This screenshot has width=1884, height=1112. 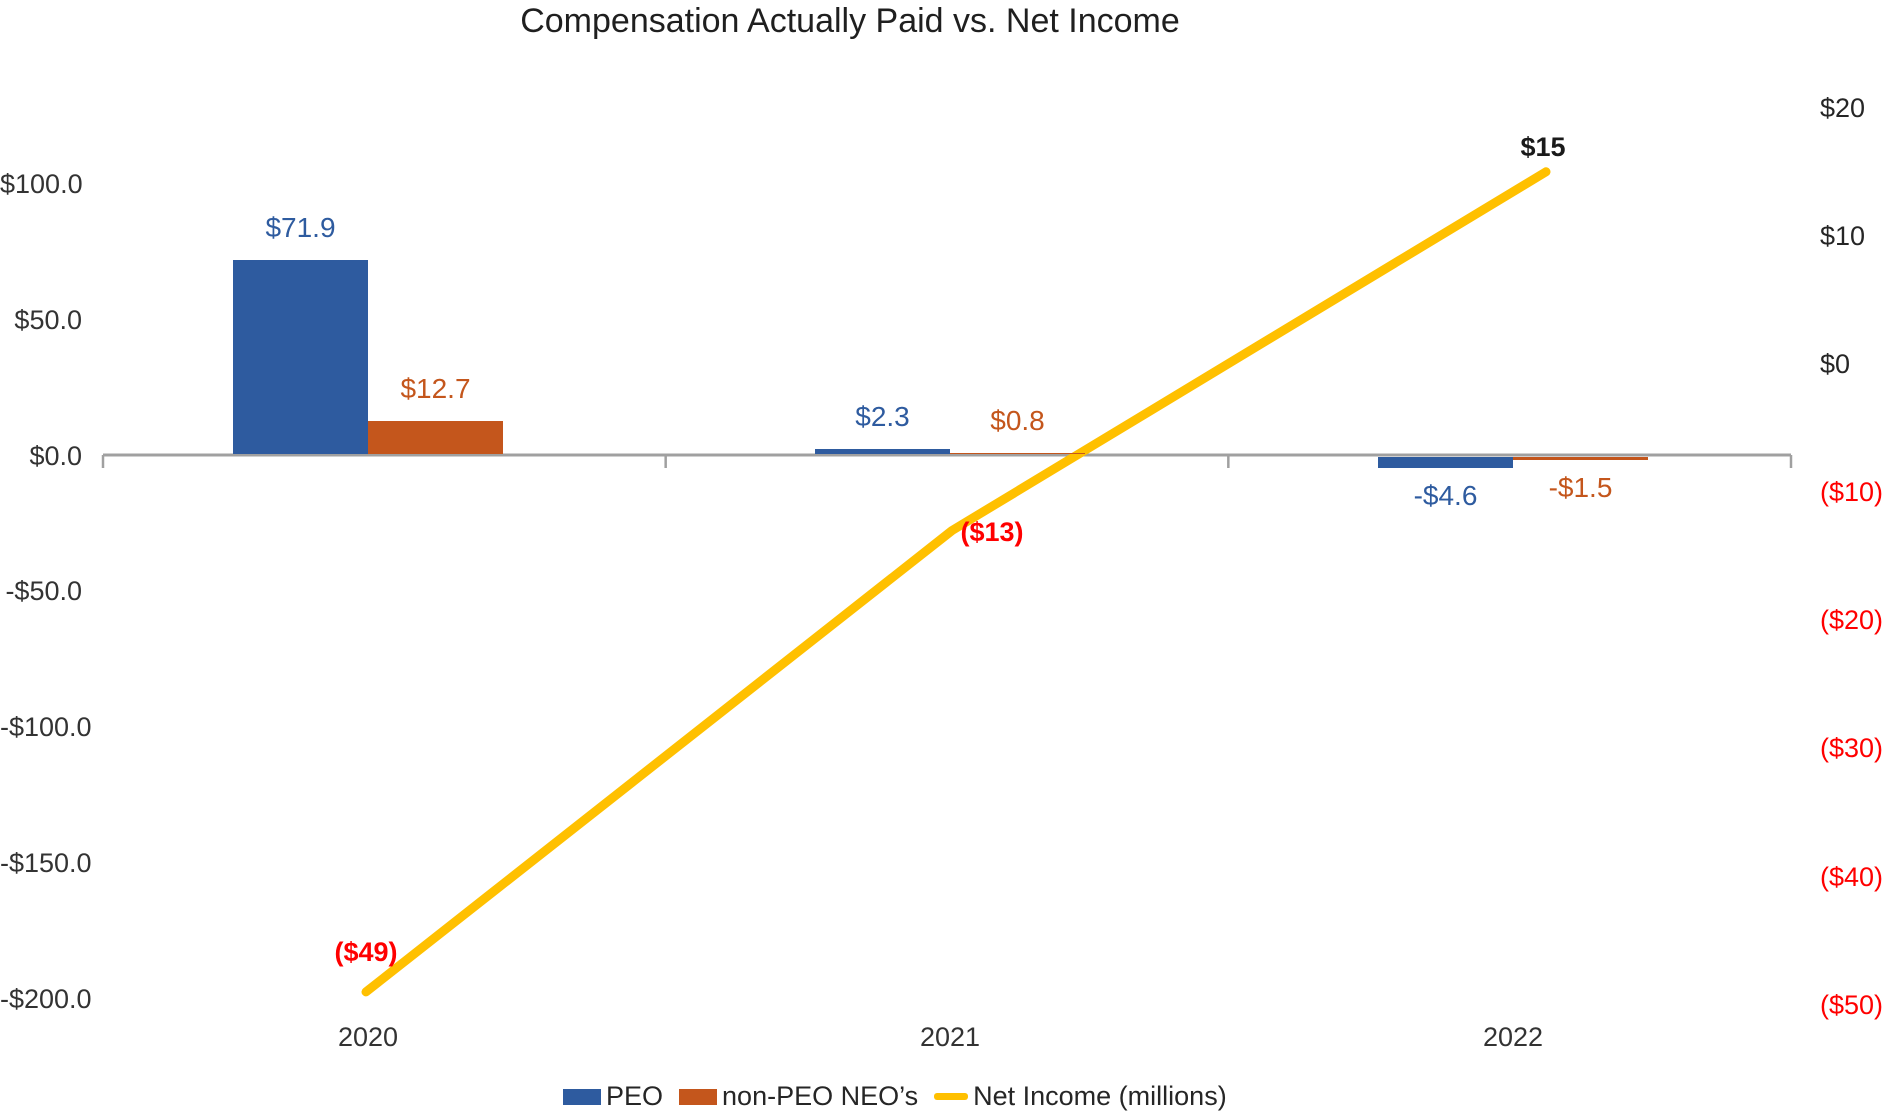 What do you see at coordinates (820, 1096) in the screenshot?
I see `legend-label: non-PEO NEO’s` at bounding box center [820, 1096].